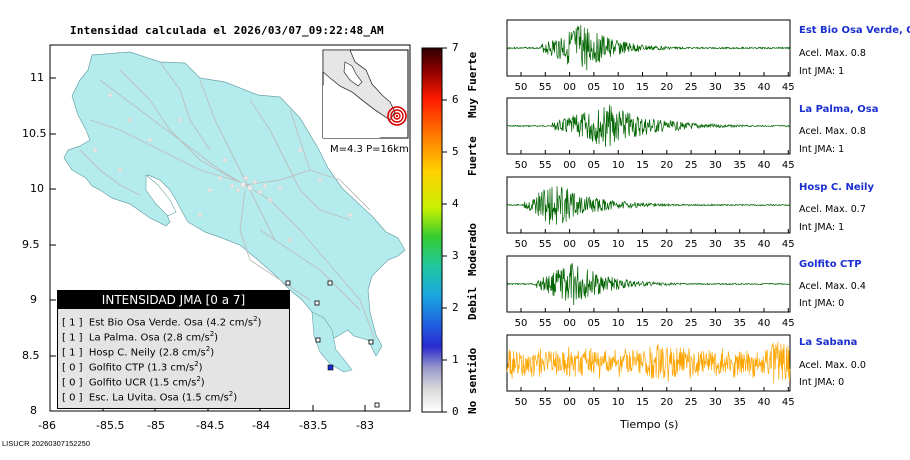 Image resolution: width=910 pixels, height=460 pixels. Describe the element at coordinates (830, 264) in the screenshot. I see `station-name: Golfito CTP` at that location.